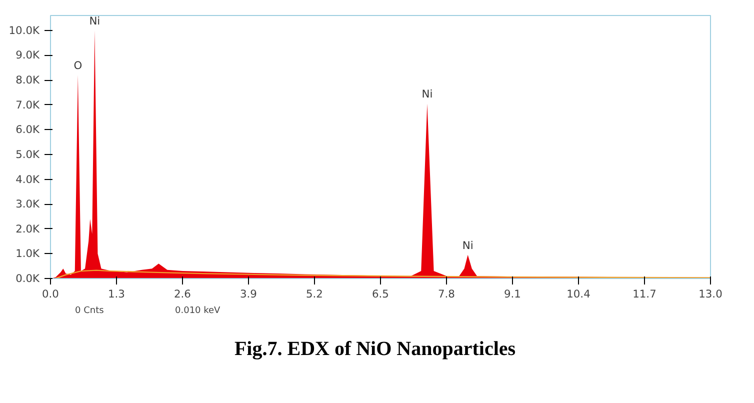 The image size is (754, 403). Describe the element at coordinates (28, 129) in the screenshot. I see `y-tick-label: 6.0K` at that location.